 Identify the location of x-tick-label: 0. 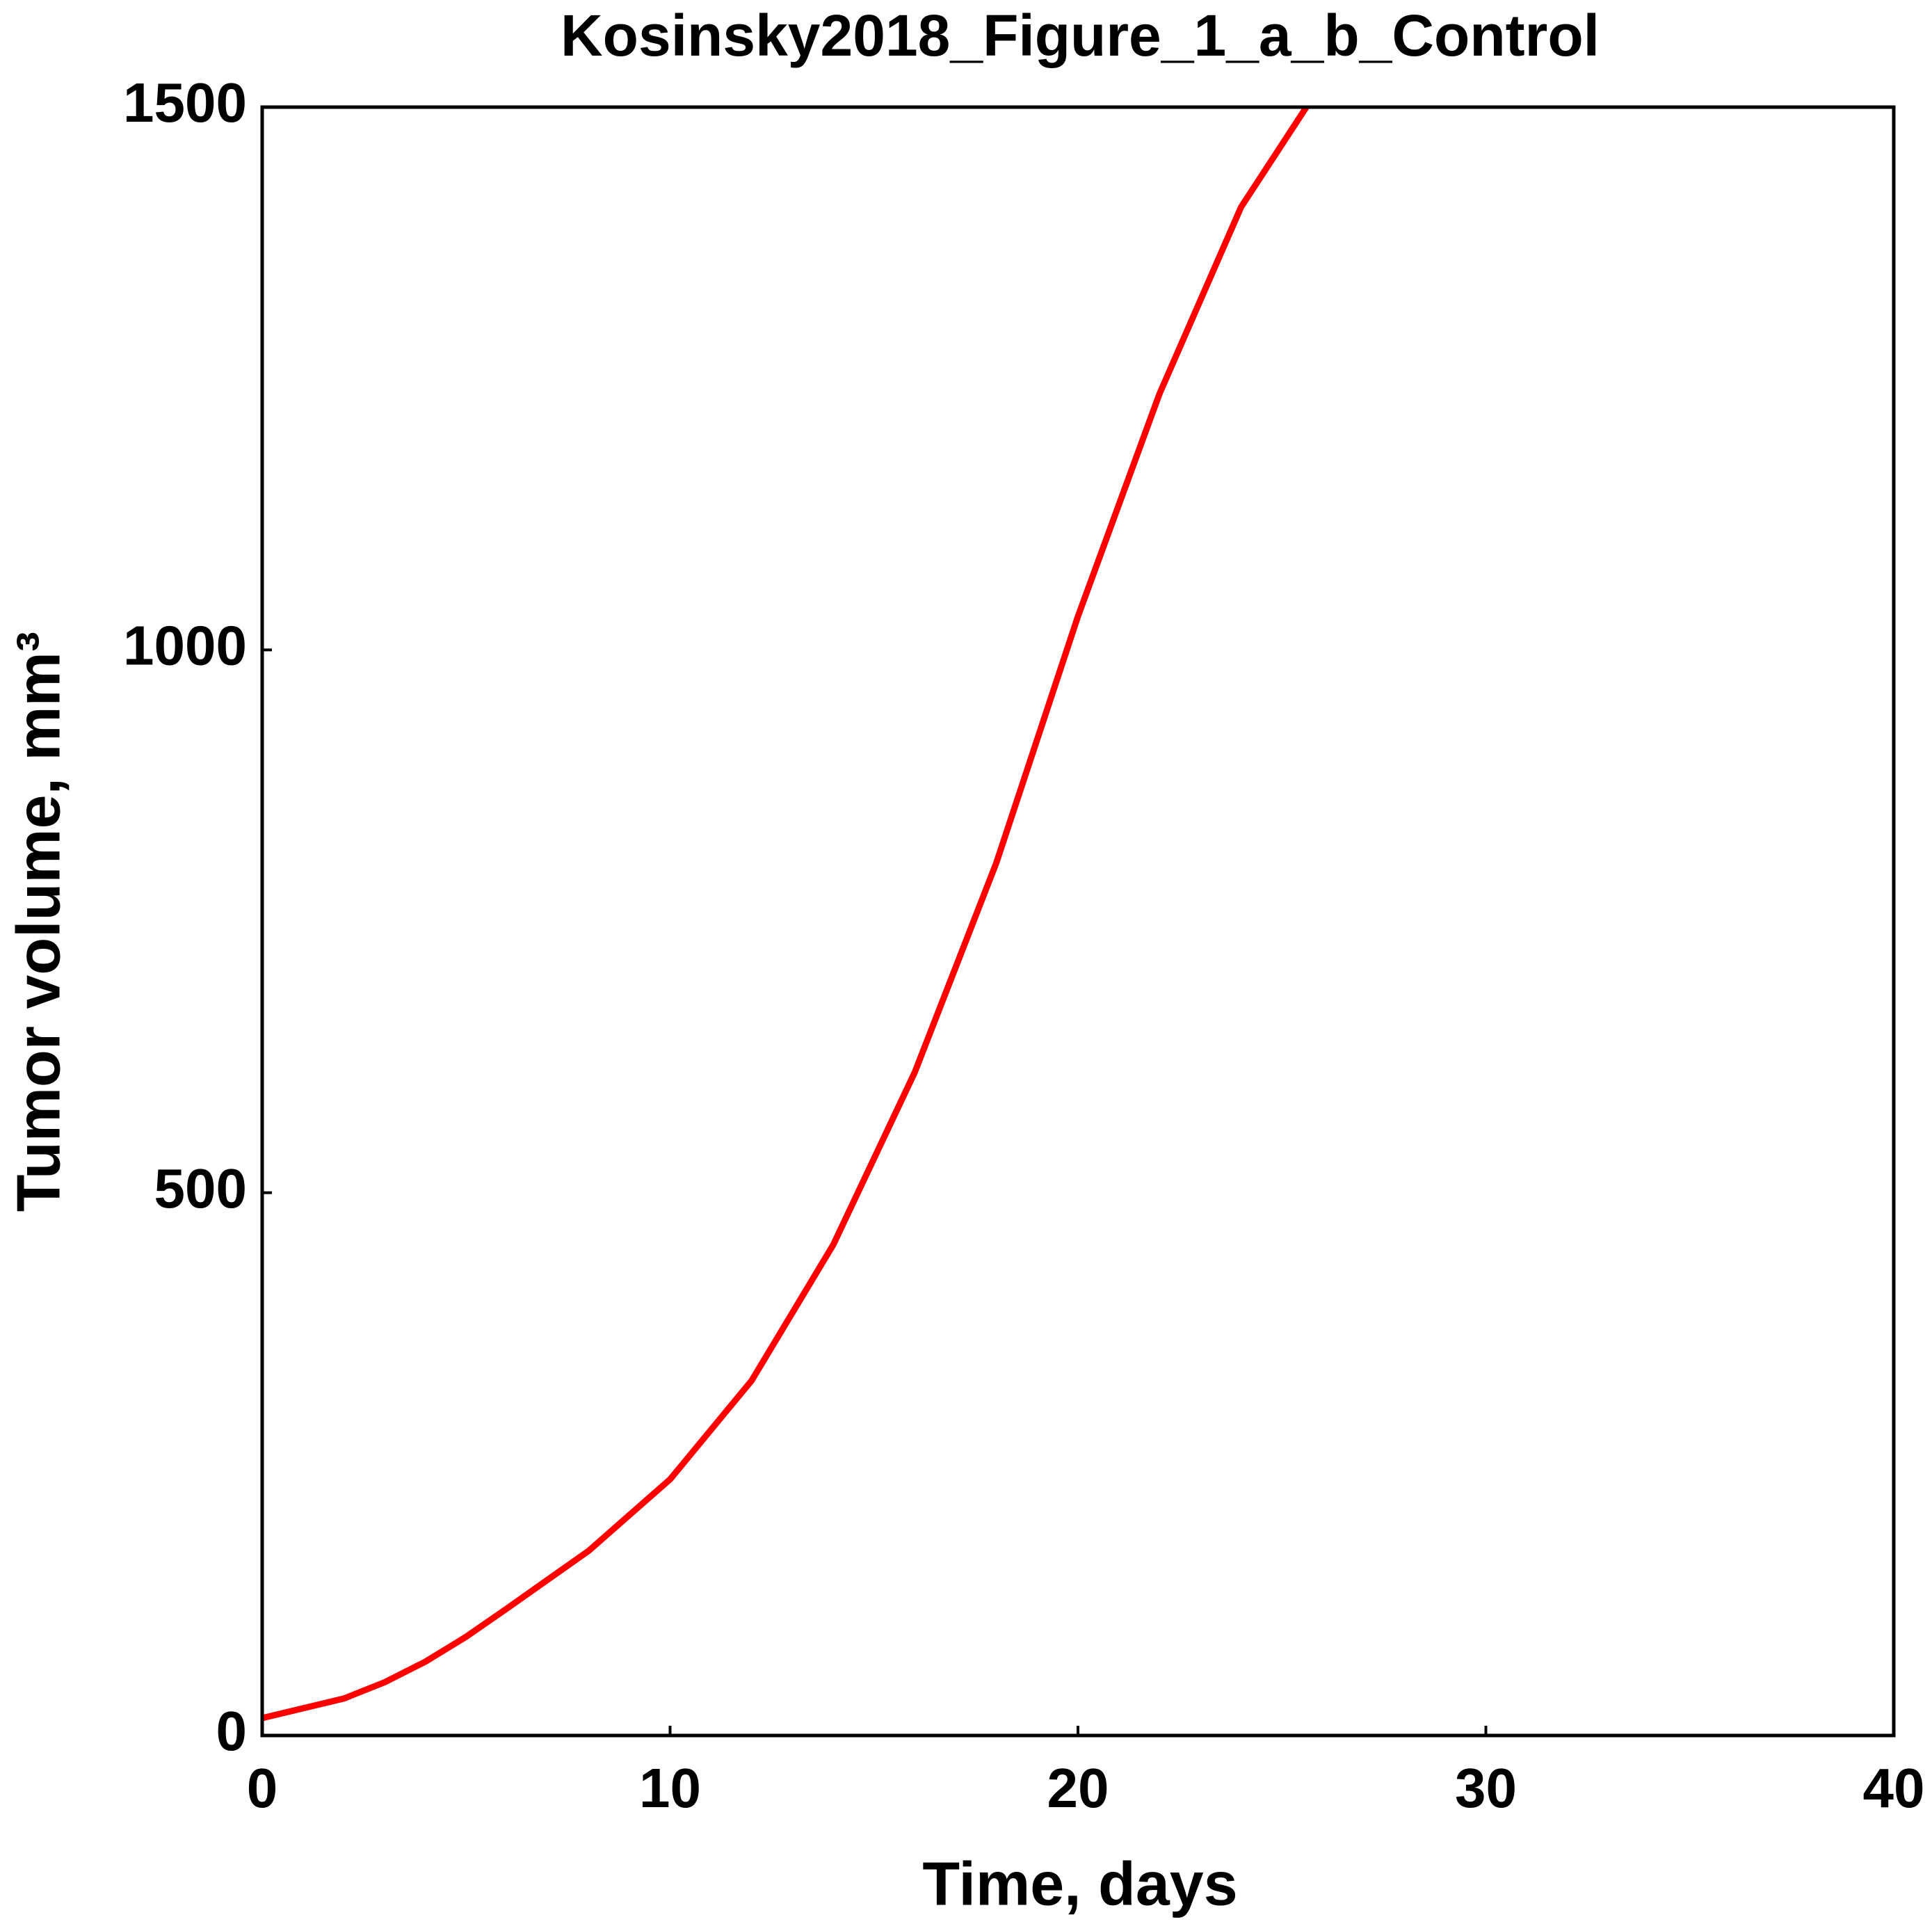
(262, 1788).